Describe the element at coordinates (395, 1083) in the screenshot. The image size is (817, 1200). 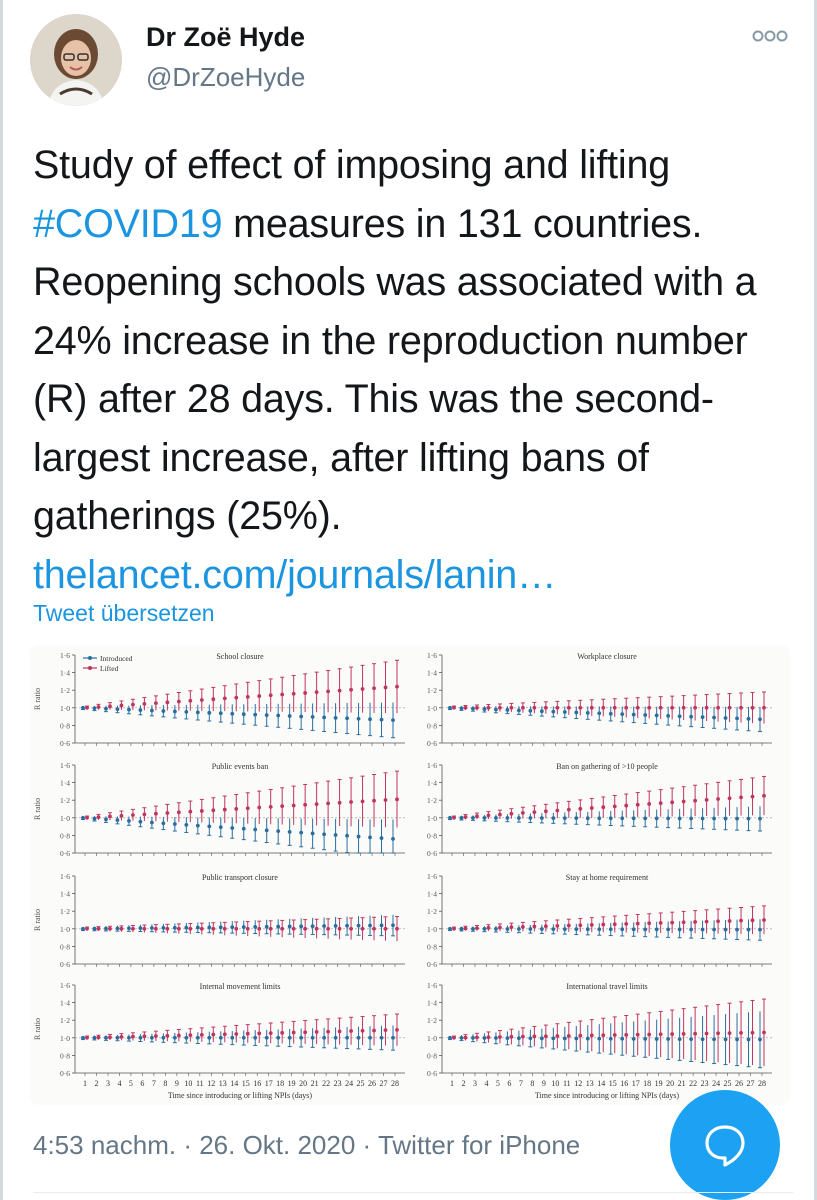
I see `x-tick-label: 28` at that location.